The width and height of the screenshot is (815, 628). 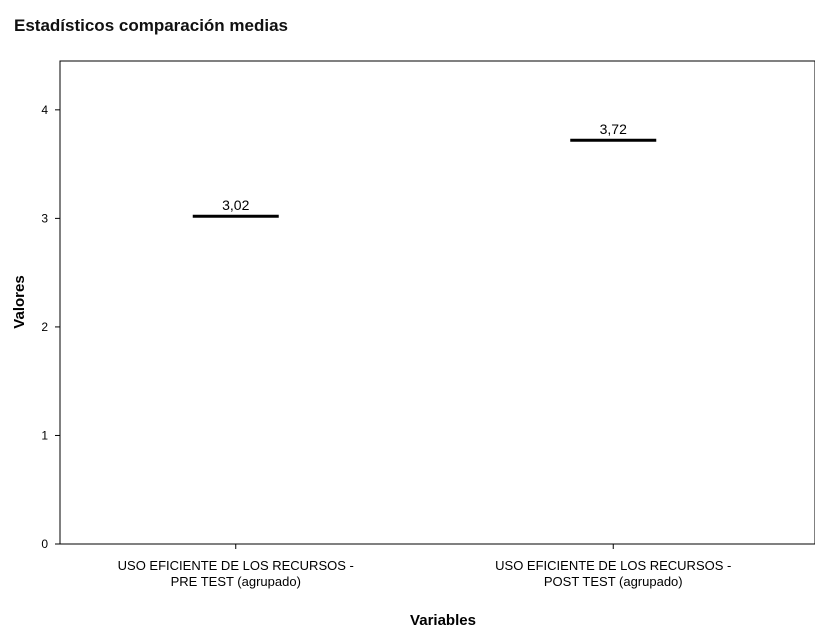 What do you see at coordinates (613, 129) in the screenshot?
I see `data-label: 3,72` at bounding box center [613, 129].